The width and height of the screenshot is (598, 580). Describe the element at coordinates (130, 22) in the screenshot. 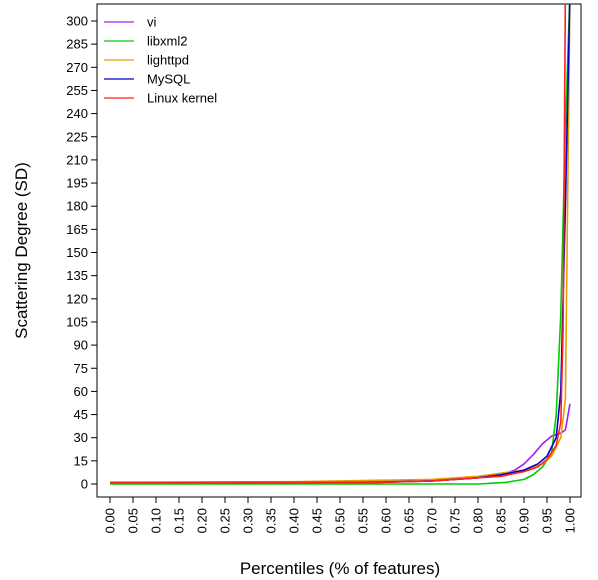

I see `legend-item: vi` at that location.